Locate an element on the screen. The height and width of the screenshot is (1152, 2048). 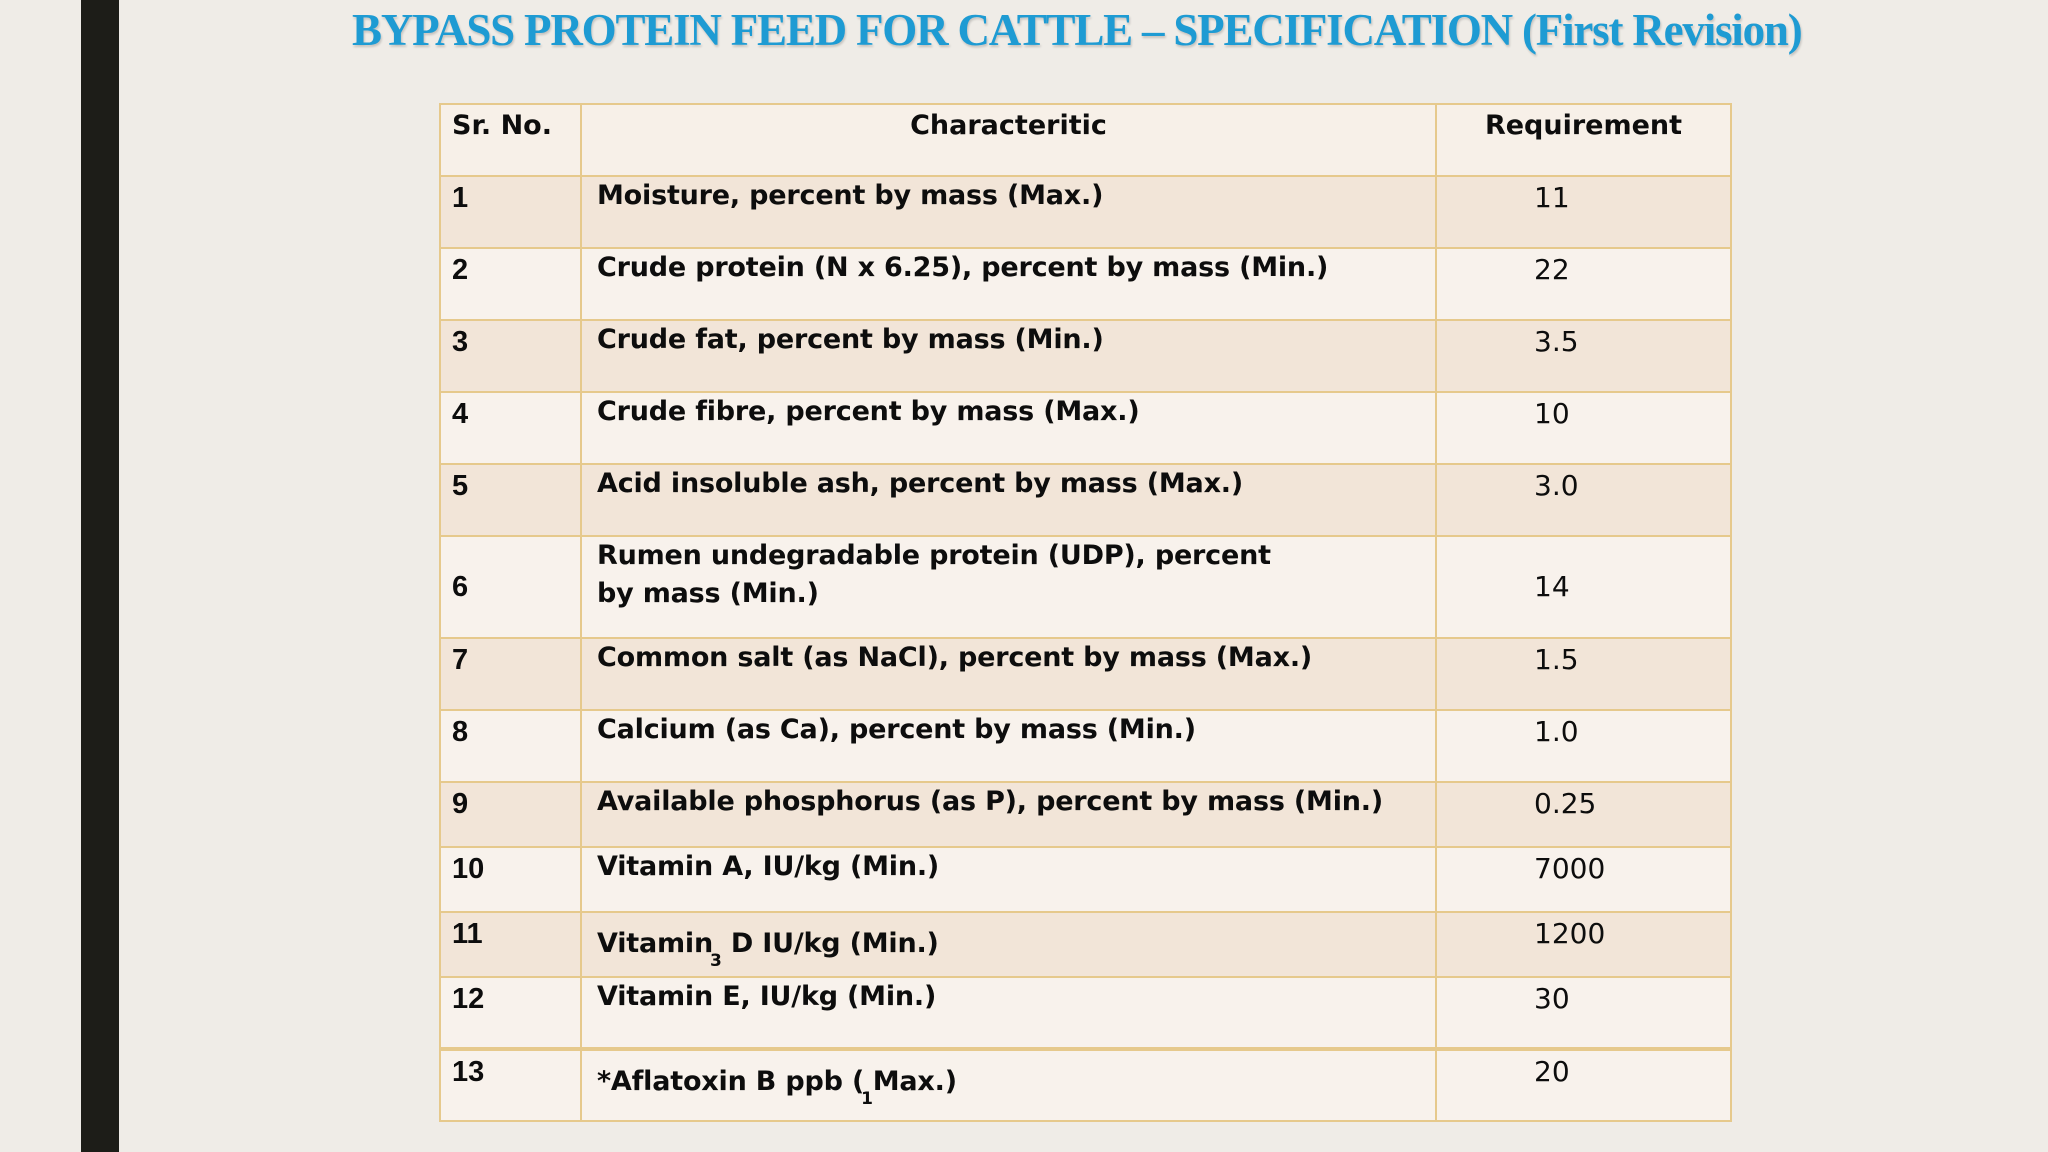
row-requirement: 0.25 is located at coordinates (1583, 814).